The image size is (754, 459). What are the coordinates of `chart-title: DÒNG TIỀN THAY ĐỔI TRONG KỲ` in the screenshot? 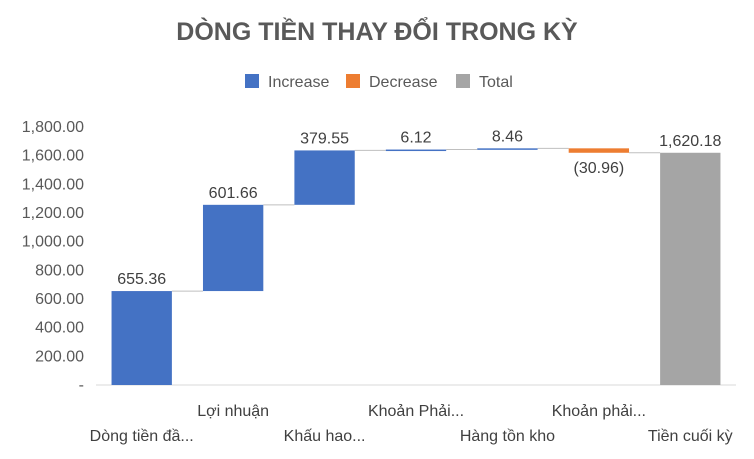 It's located at (377, 31).